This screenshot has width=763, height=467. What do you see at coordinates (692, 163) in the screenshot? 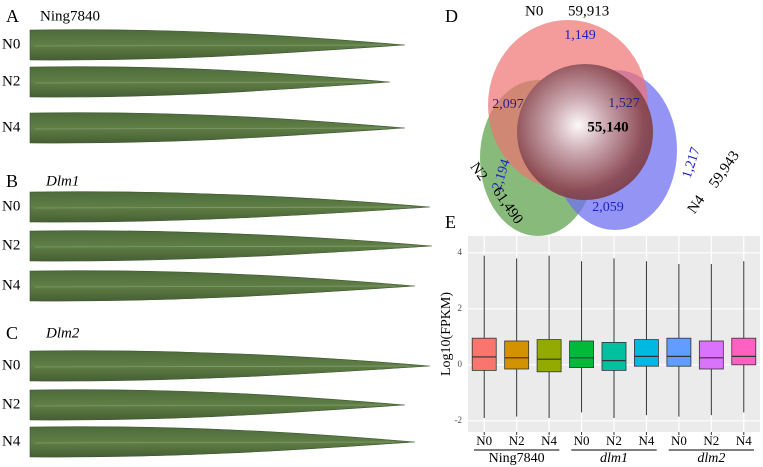
I see `region-count: 1,217` at bounding box center [692, 163].